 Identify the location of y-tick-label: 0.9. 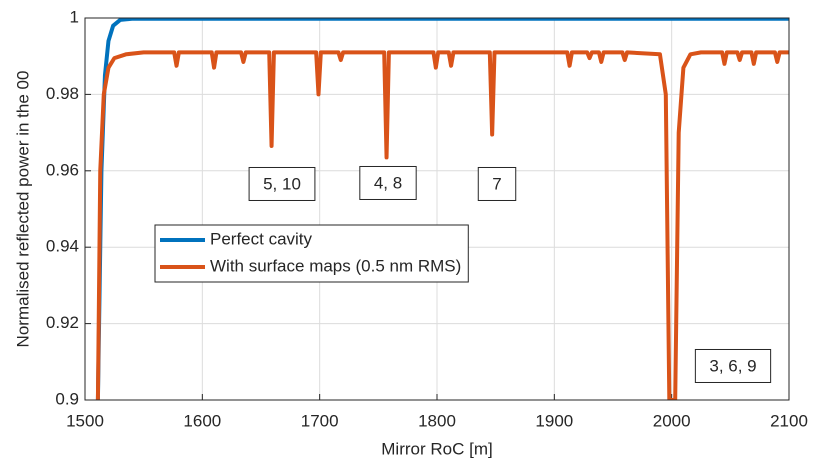
(67, 398).